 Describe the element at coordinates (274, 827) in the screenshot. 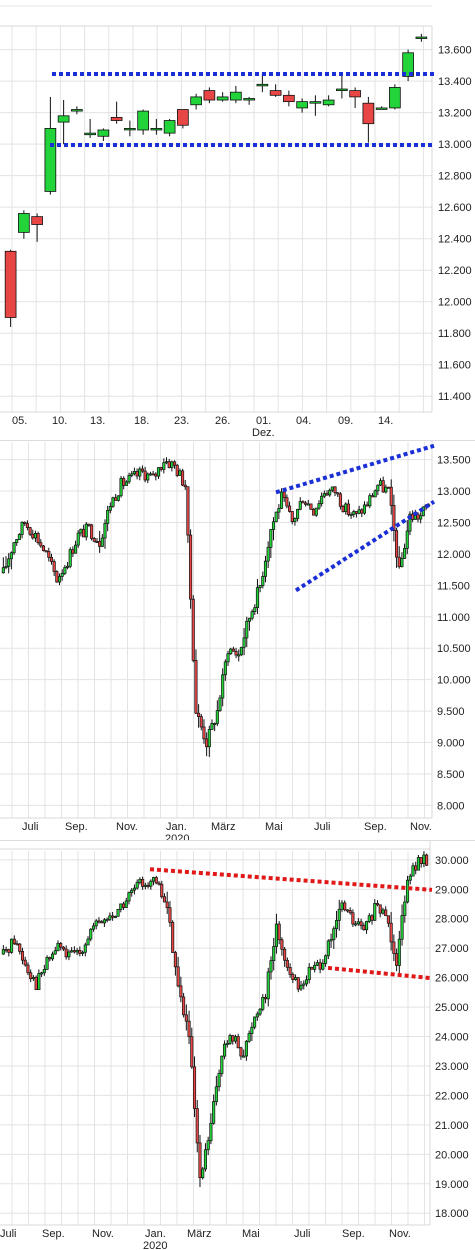

I see `x-tick-label: Mai` at that location.